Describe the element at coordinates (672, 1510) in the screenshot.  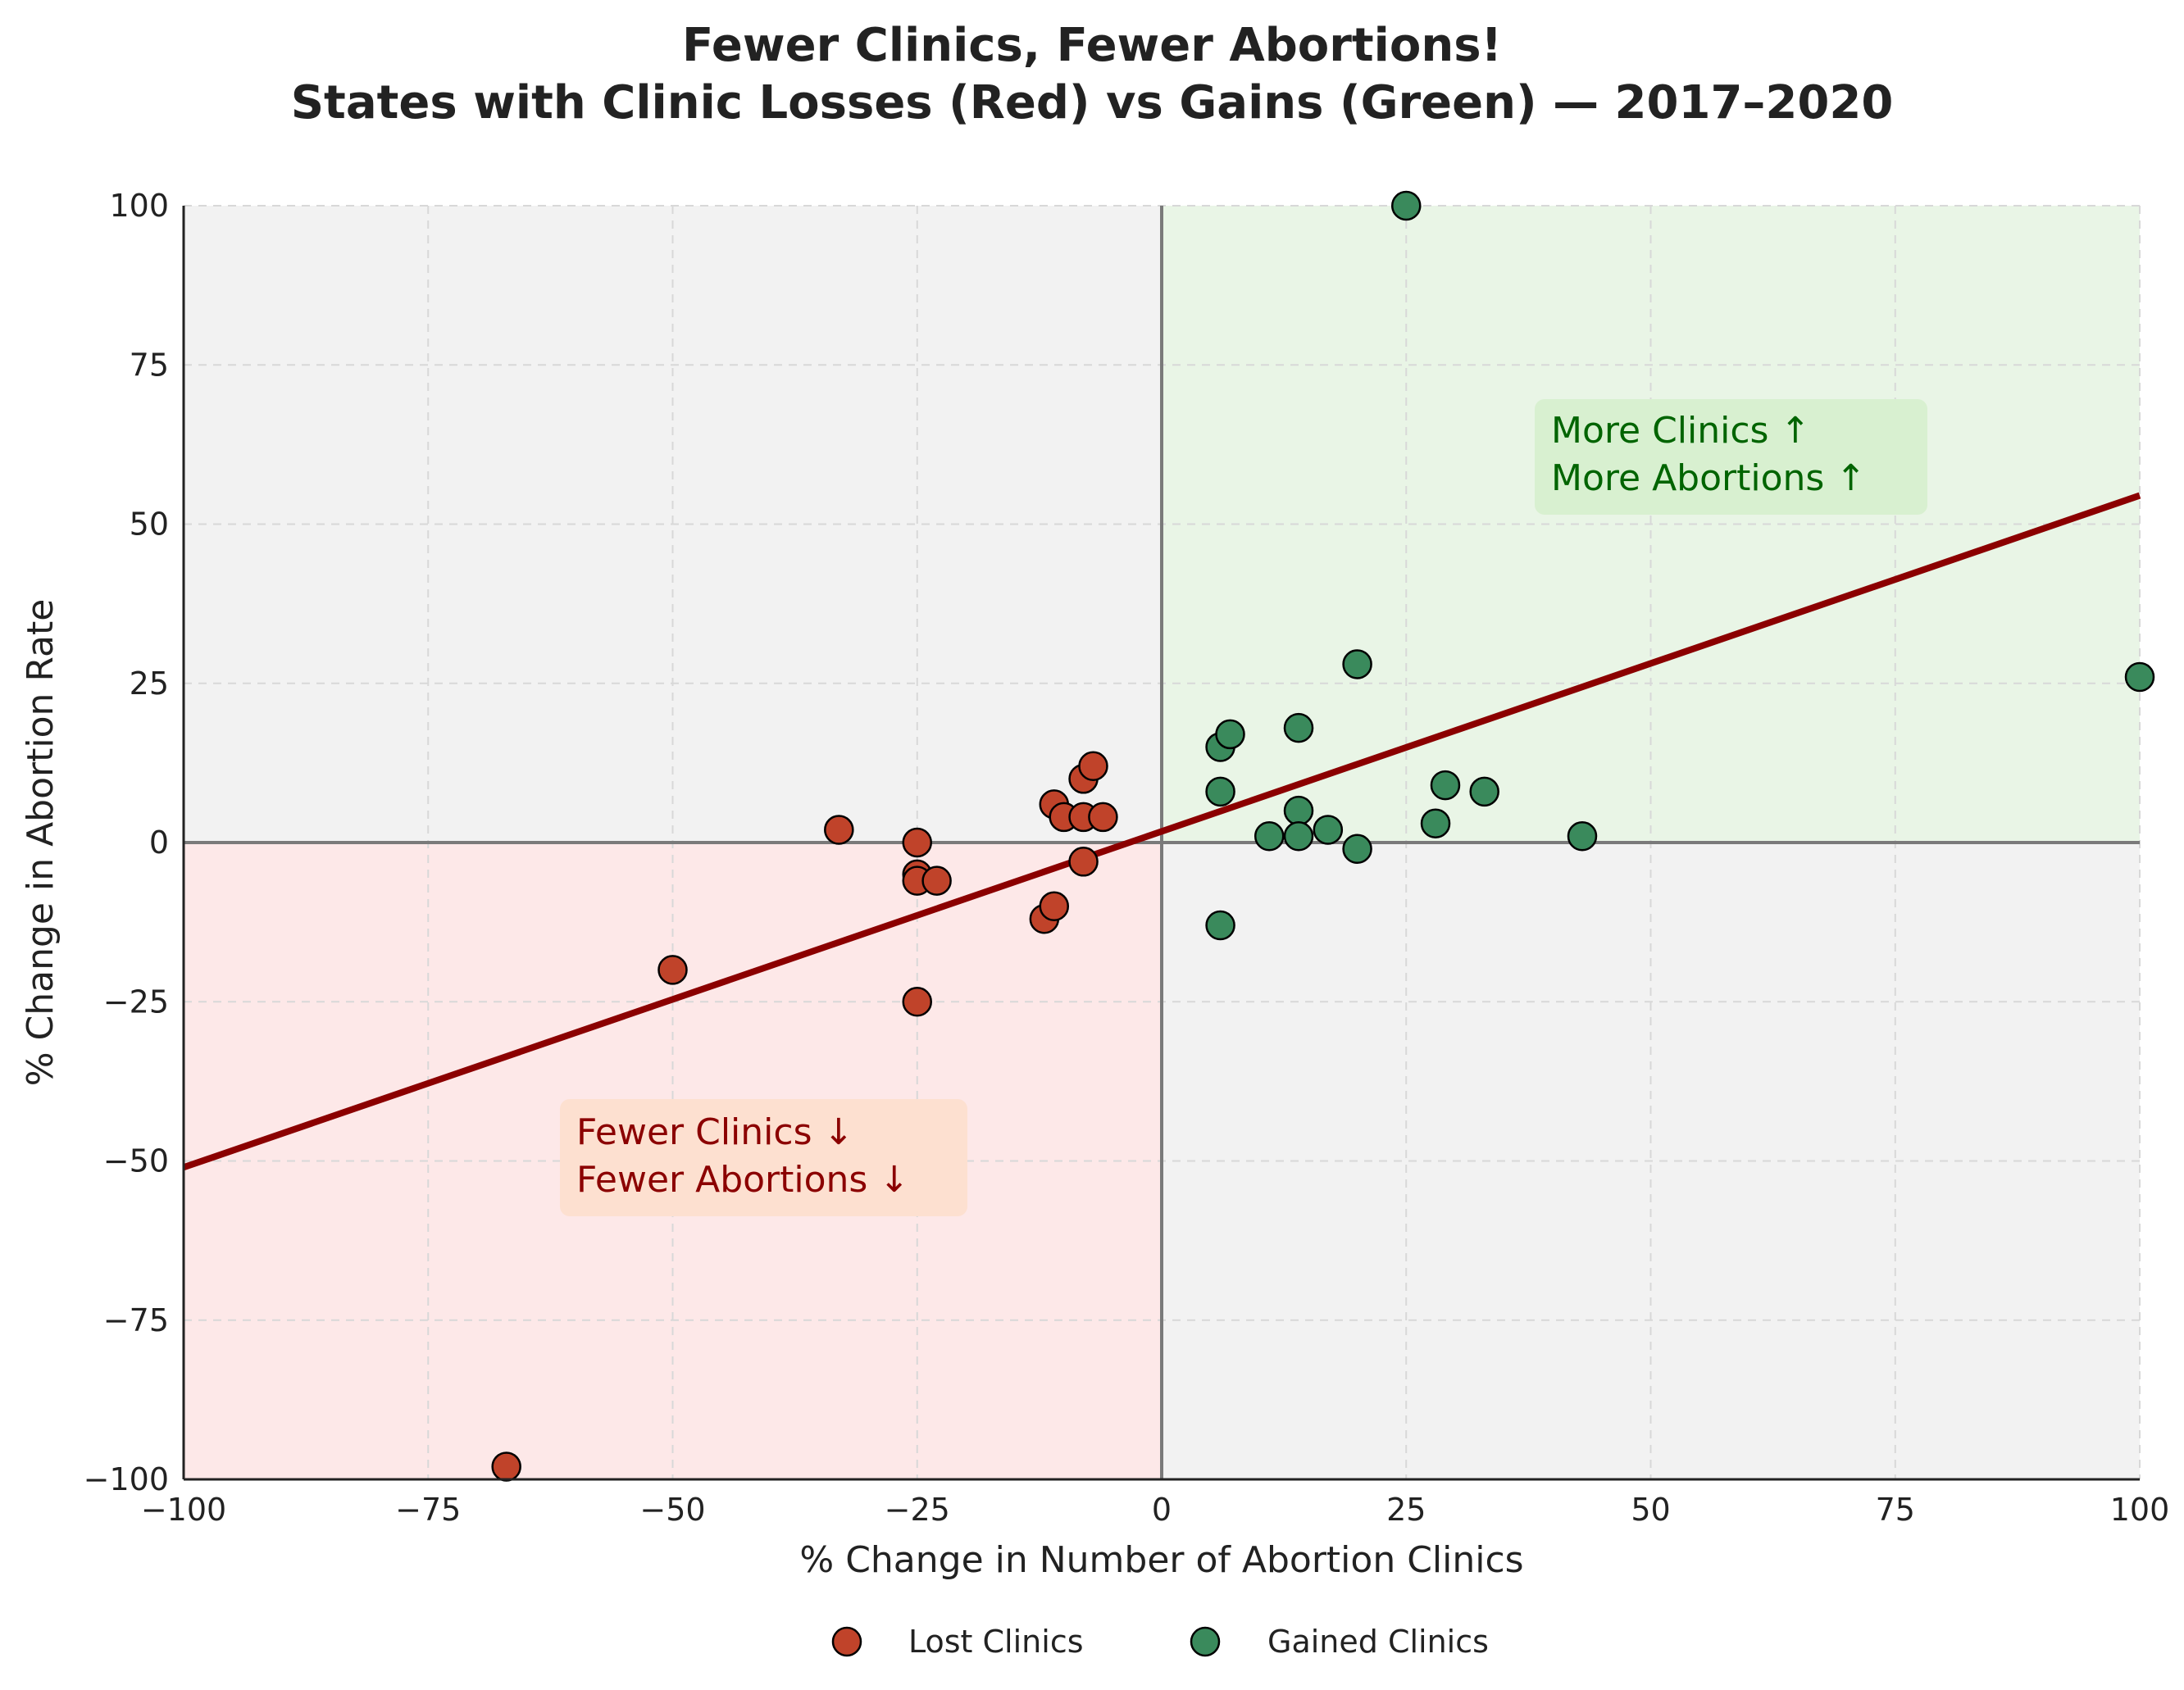
I see `x-tick-label: −50` at that location.